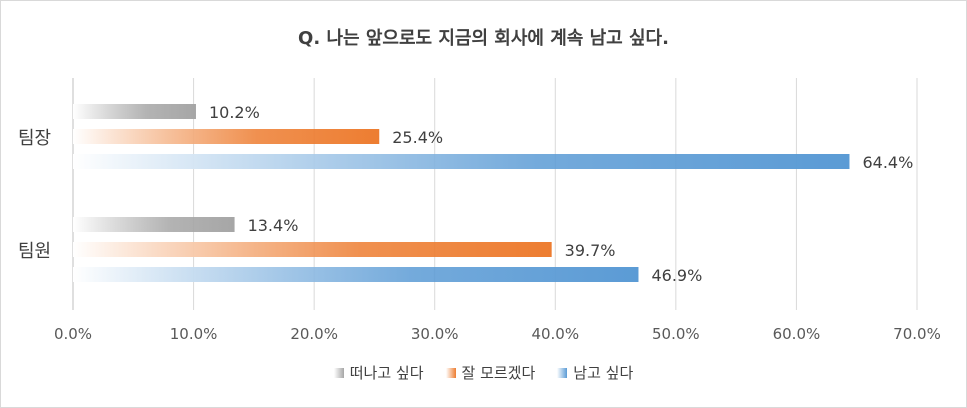 This screenshot has width=967, height=408. What do you see at coordinates (194, 334) in the screenshot?
I see `x-tick-label: 10.0%` at bounding box center [194, 334].